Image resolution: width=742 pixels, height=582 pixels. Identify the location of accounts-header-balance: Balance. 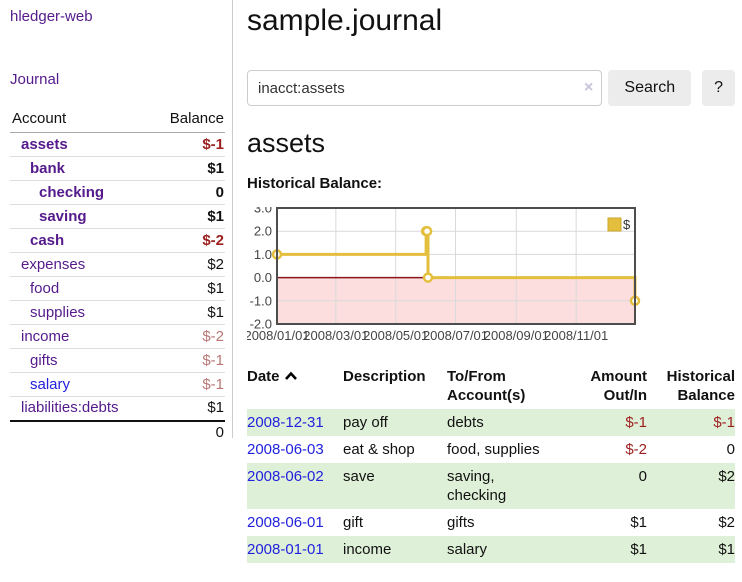
(187, 120).